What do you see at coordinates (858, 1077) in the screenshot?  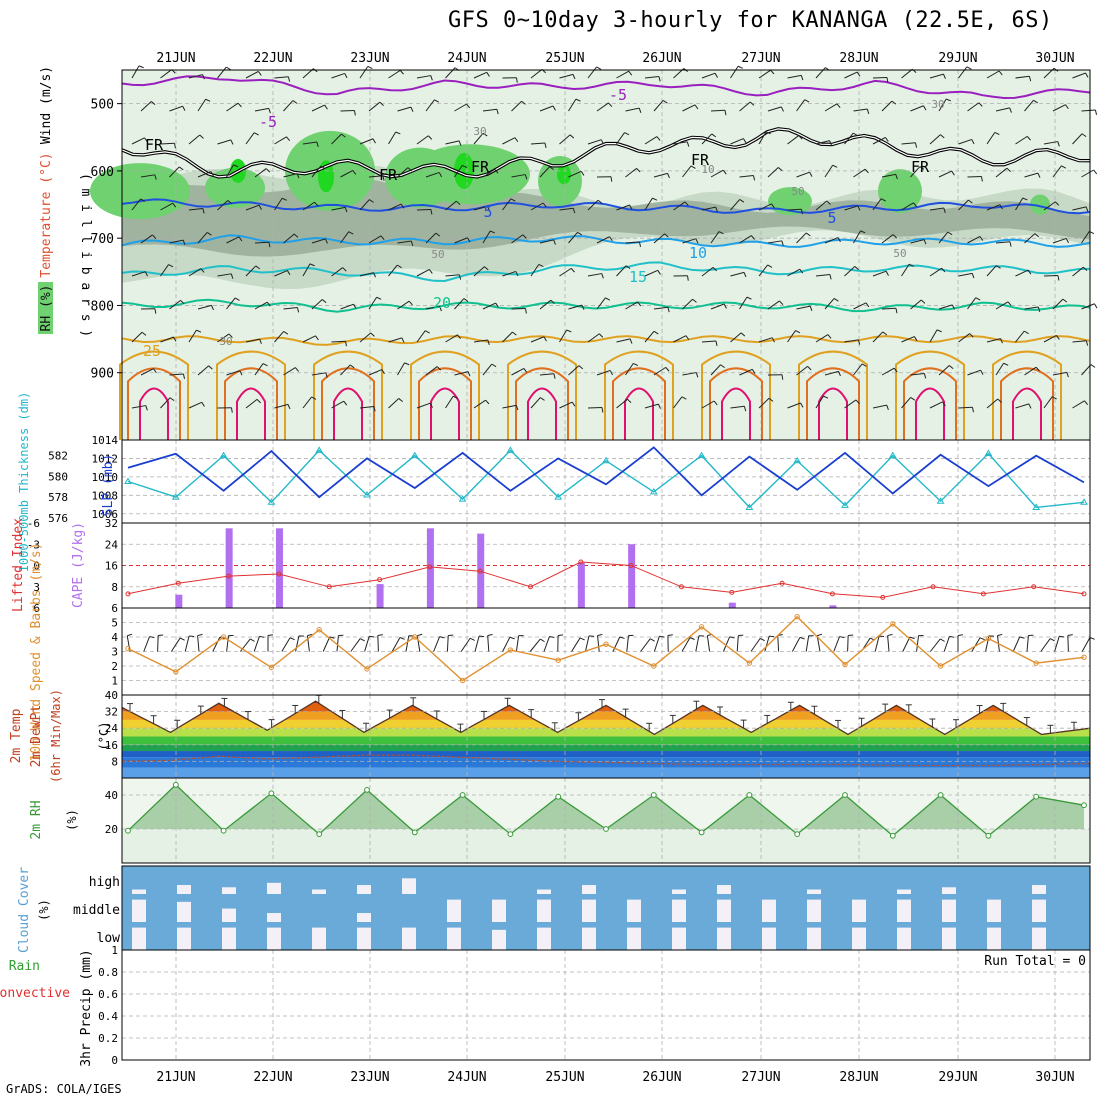 I see `date-label-bottom: 28JUN` at bounding box center [858, 1077].